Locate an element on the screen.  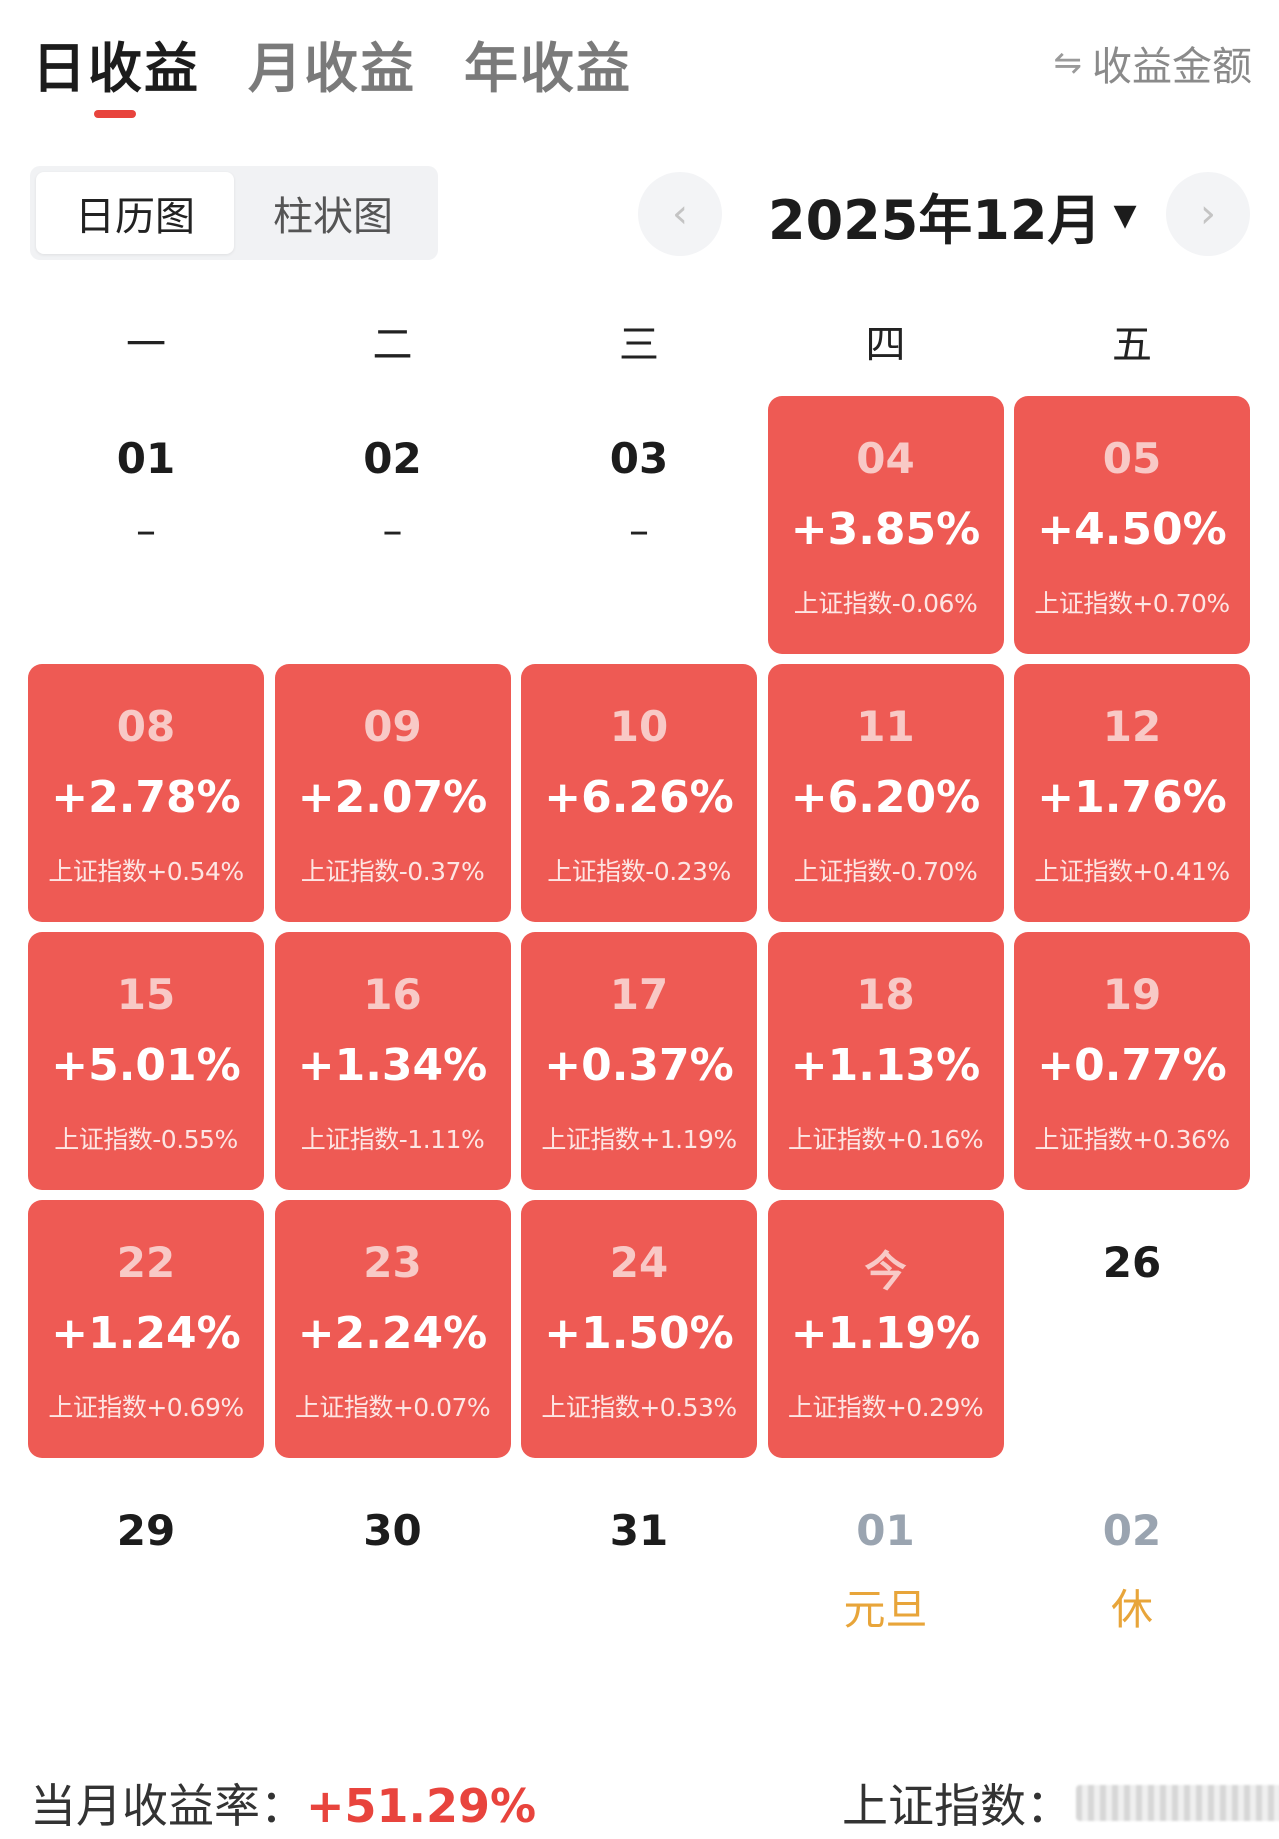
calendar-day-cell: 17 +0.37% 上证指数+1.19% is located at coordinates (639, 1061).